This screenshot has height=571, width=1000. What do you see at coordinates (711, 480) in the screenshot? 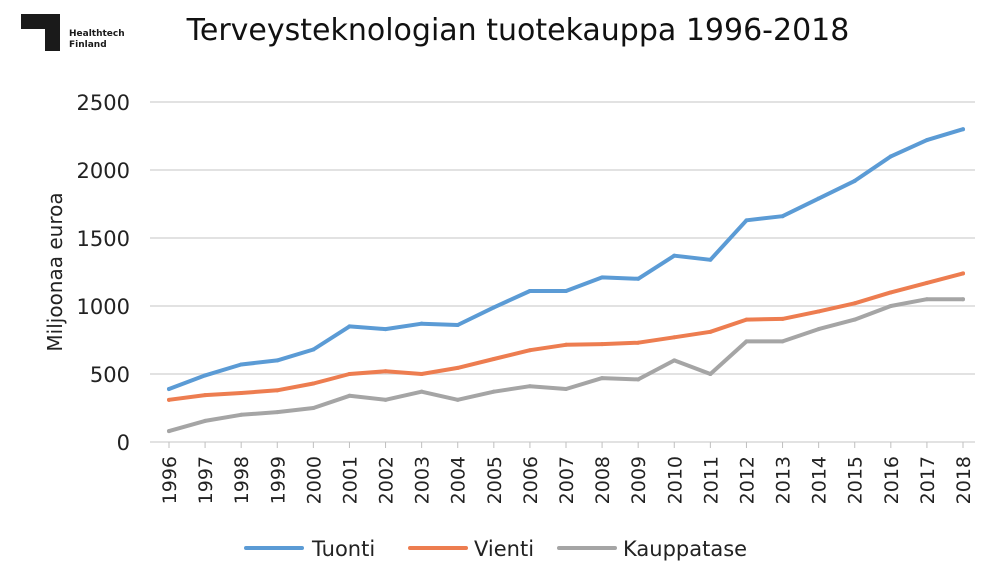
I see `x-tick-label: 2011` at bounding box center [711, 480].